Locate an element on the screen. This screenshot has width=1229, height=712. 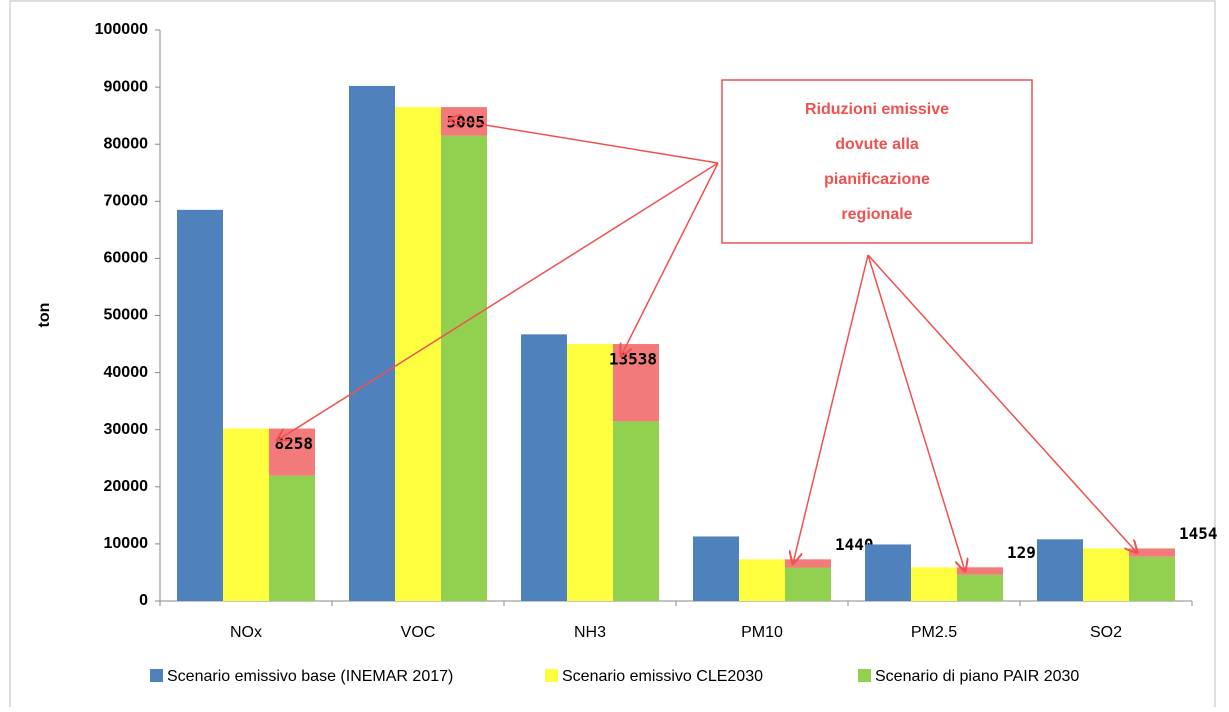
x-tick-label: NOx is located at coordinates (246, 632).